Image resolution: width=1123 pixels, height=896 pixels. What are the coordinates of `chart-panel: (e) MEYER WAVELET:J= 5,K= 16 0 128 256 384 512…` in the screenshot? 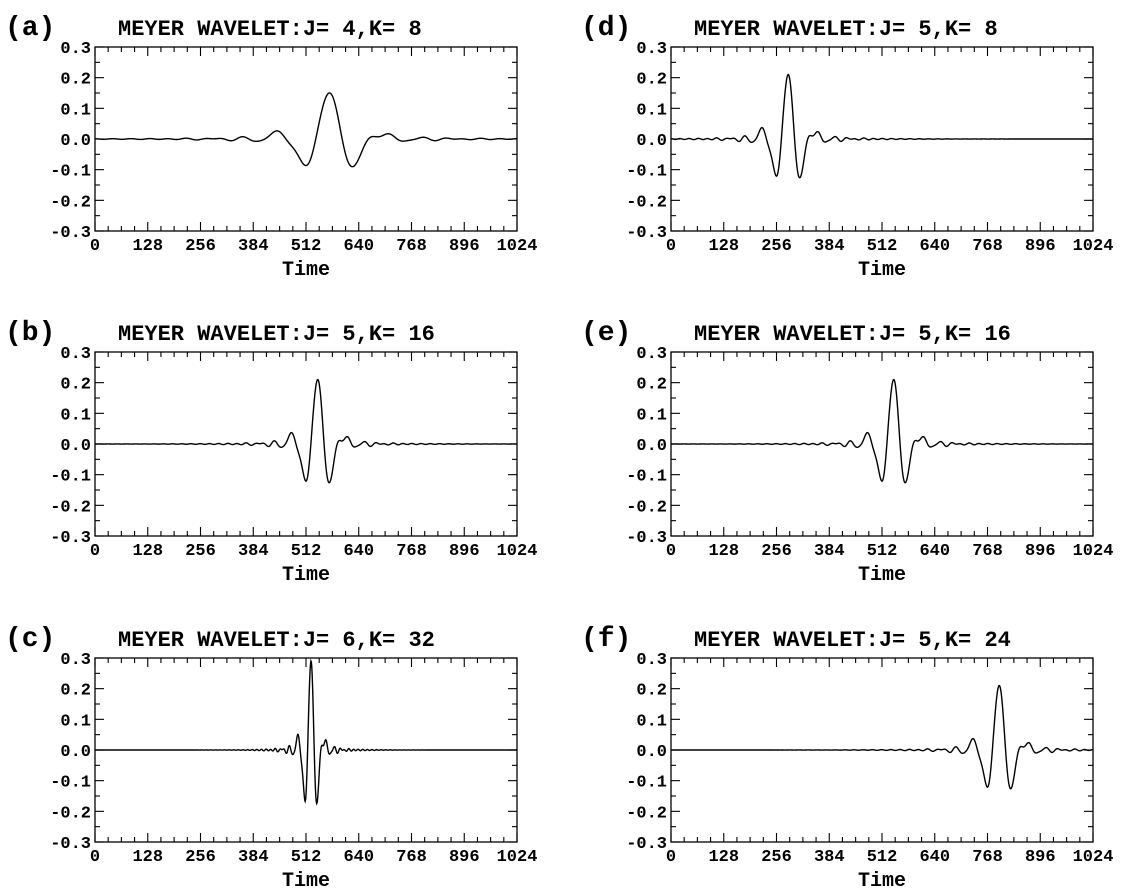 It's located at (847, 452).